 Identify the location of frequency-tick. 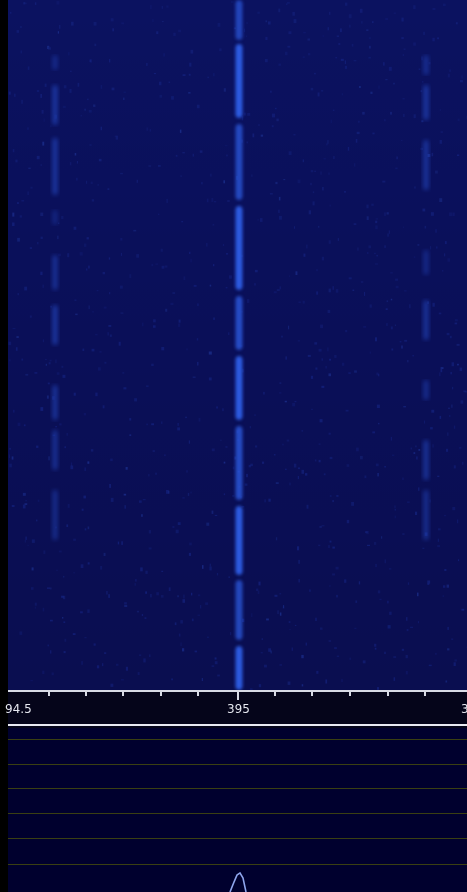
(312, 693).